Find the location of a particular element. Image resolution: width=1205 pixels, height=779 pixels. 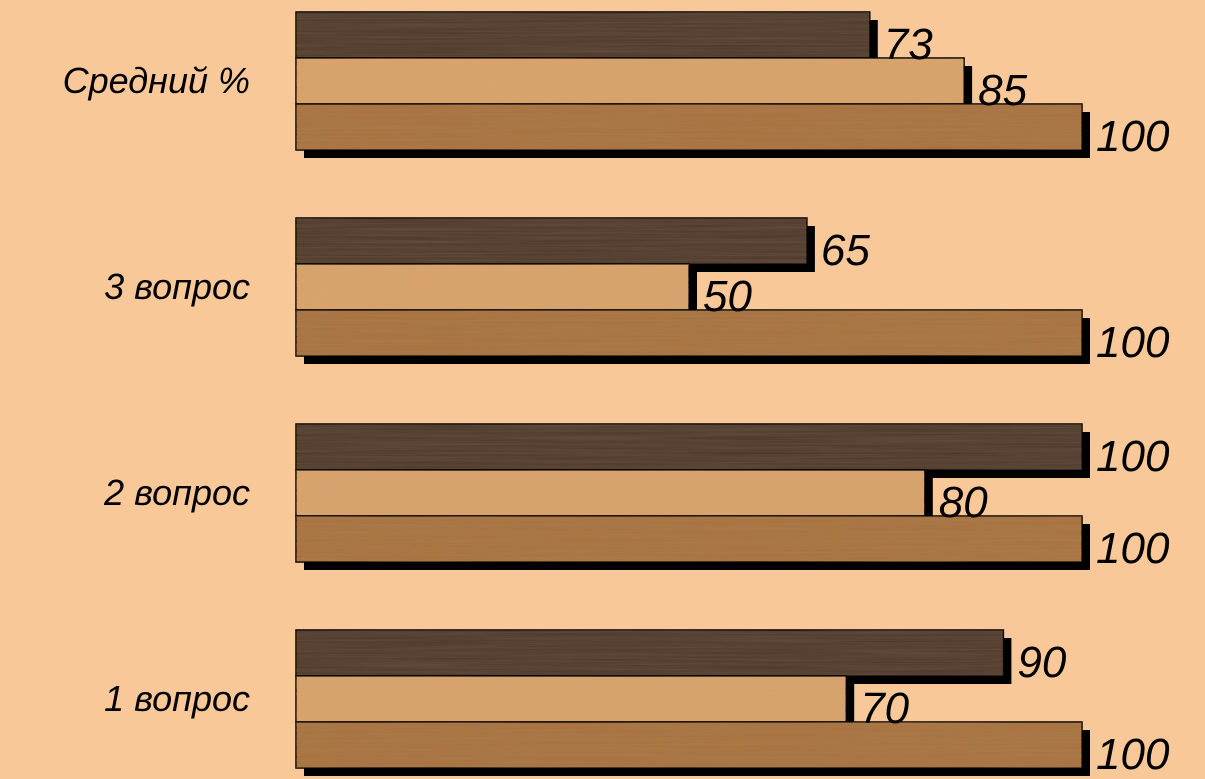

data-label: 80 is located at coordinates (963, 502).